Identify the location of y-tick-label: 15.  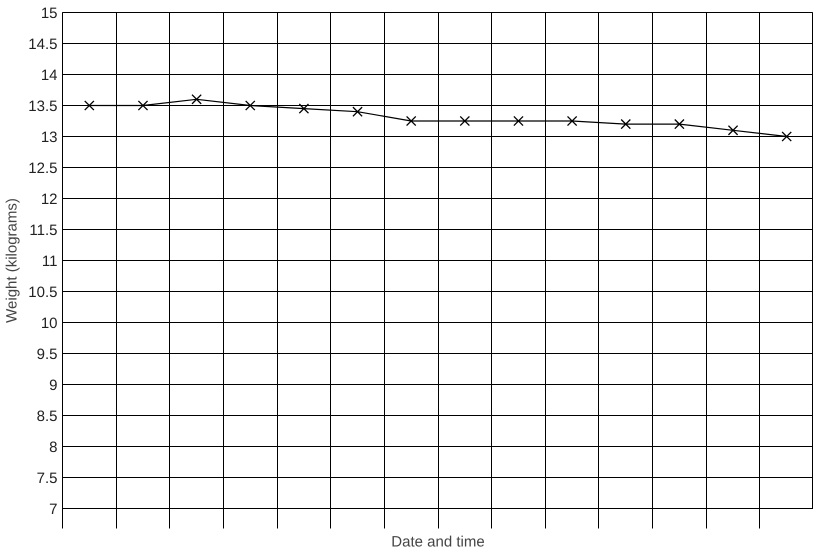
(49, 13).